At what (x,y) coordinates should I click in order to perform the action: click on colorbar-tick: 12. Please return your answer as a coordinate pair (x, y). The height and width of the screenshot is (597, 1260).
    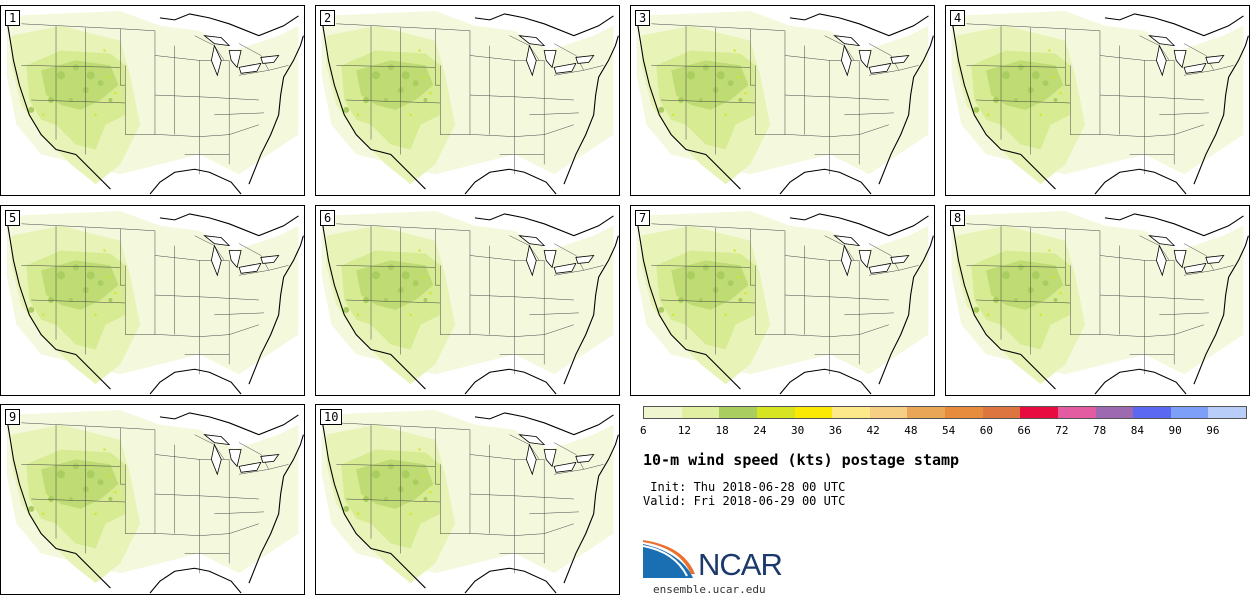
    Looking at the image, I should click on (684, 430).